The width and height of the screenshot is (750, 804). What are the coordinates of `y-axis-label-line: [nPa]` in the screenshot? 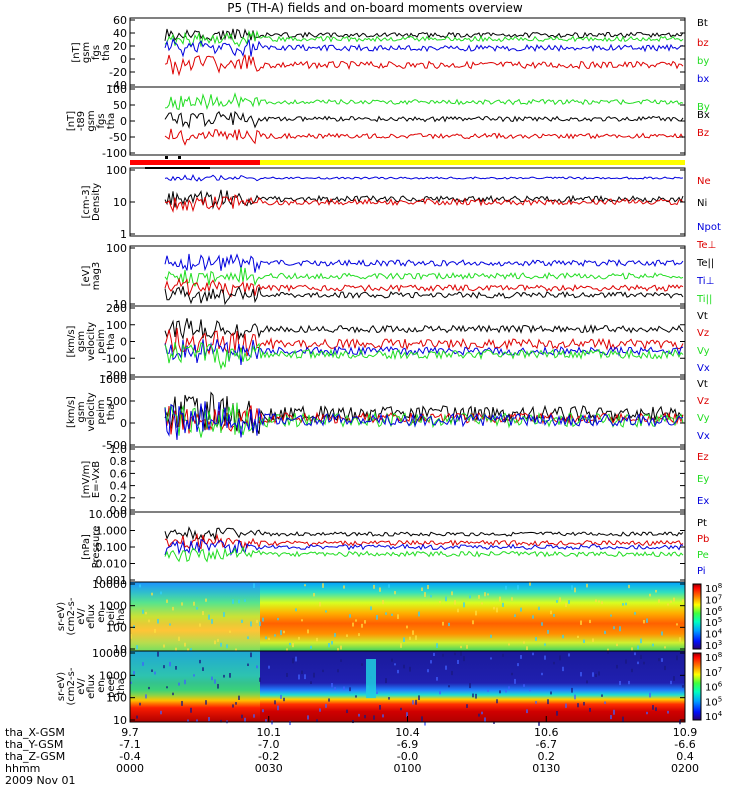 It's located at (86, 547).